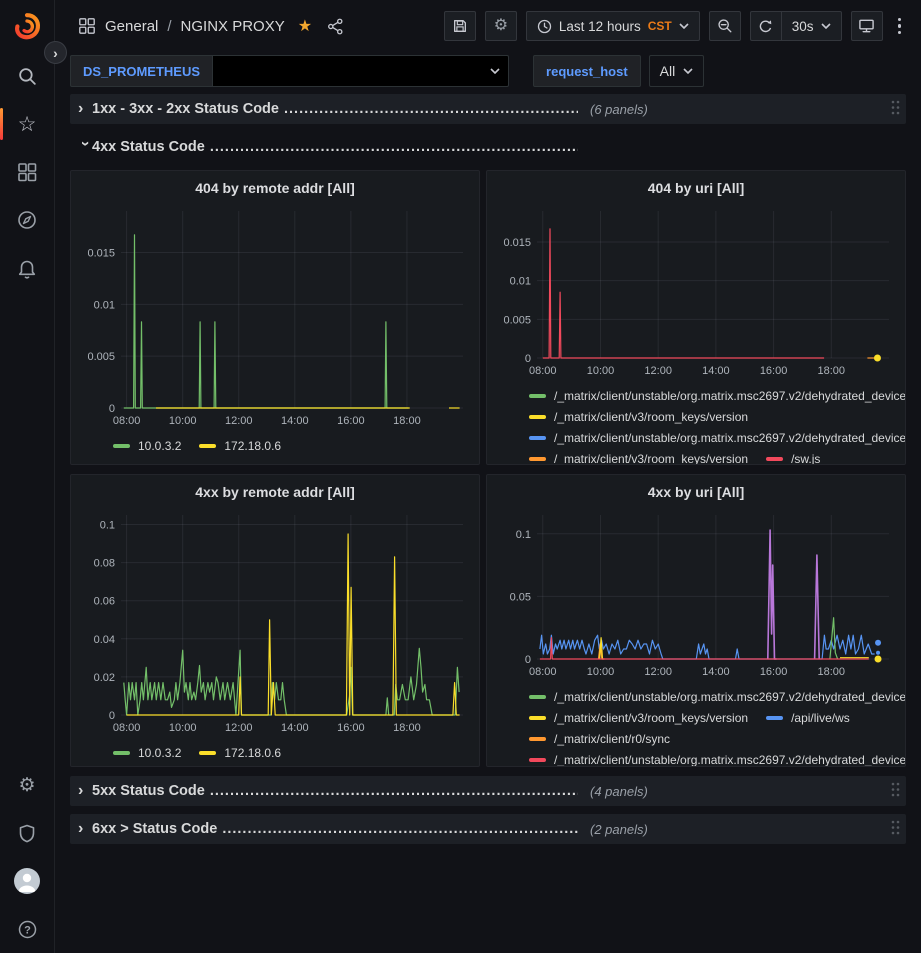  I want to click on sidebar-item-profile, so click(27, 881).